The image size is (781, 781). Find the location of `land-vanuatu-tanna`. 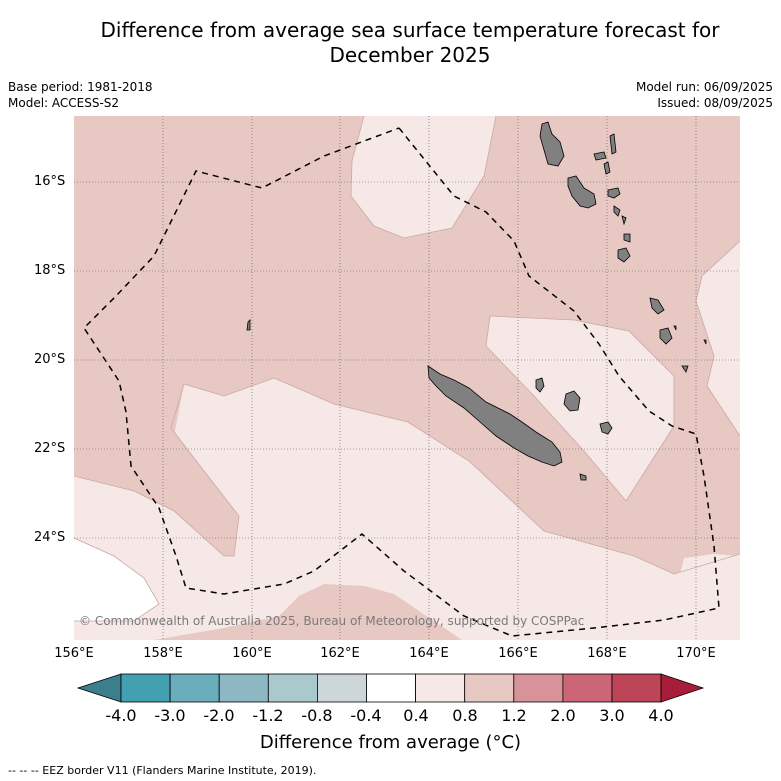

land-vanuatu-tanna is located at coordinates (627, 238).